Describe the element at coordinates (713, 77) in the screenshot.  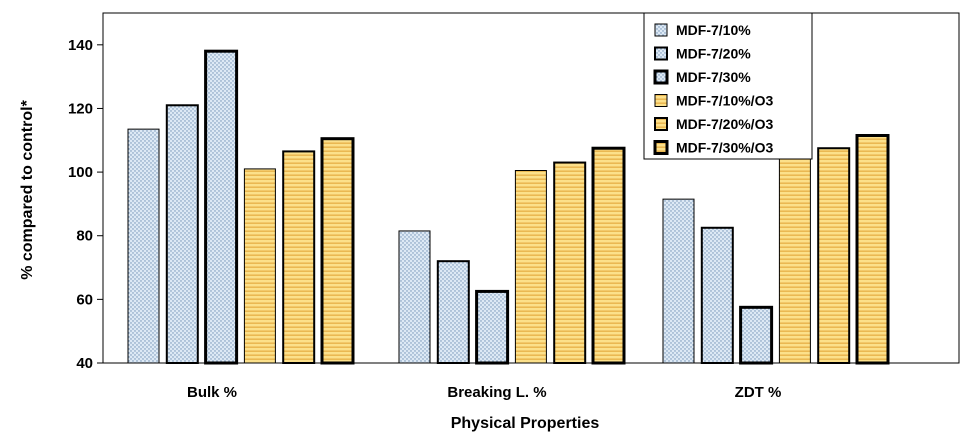
I see `legend-label: MDF-7/30%` at that location.